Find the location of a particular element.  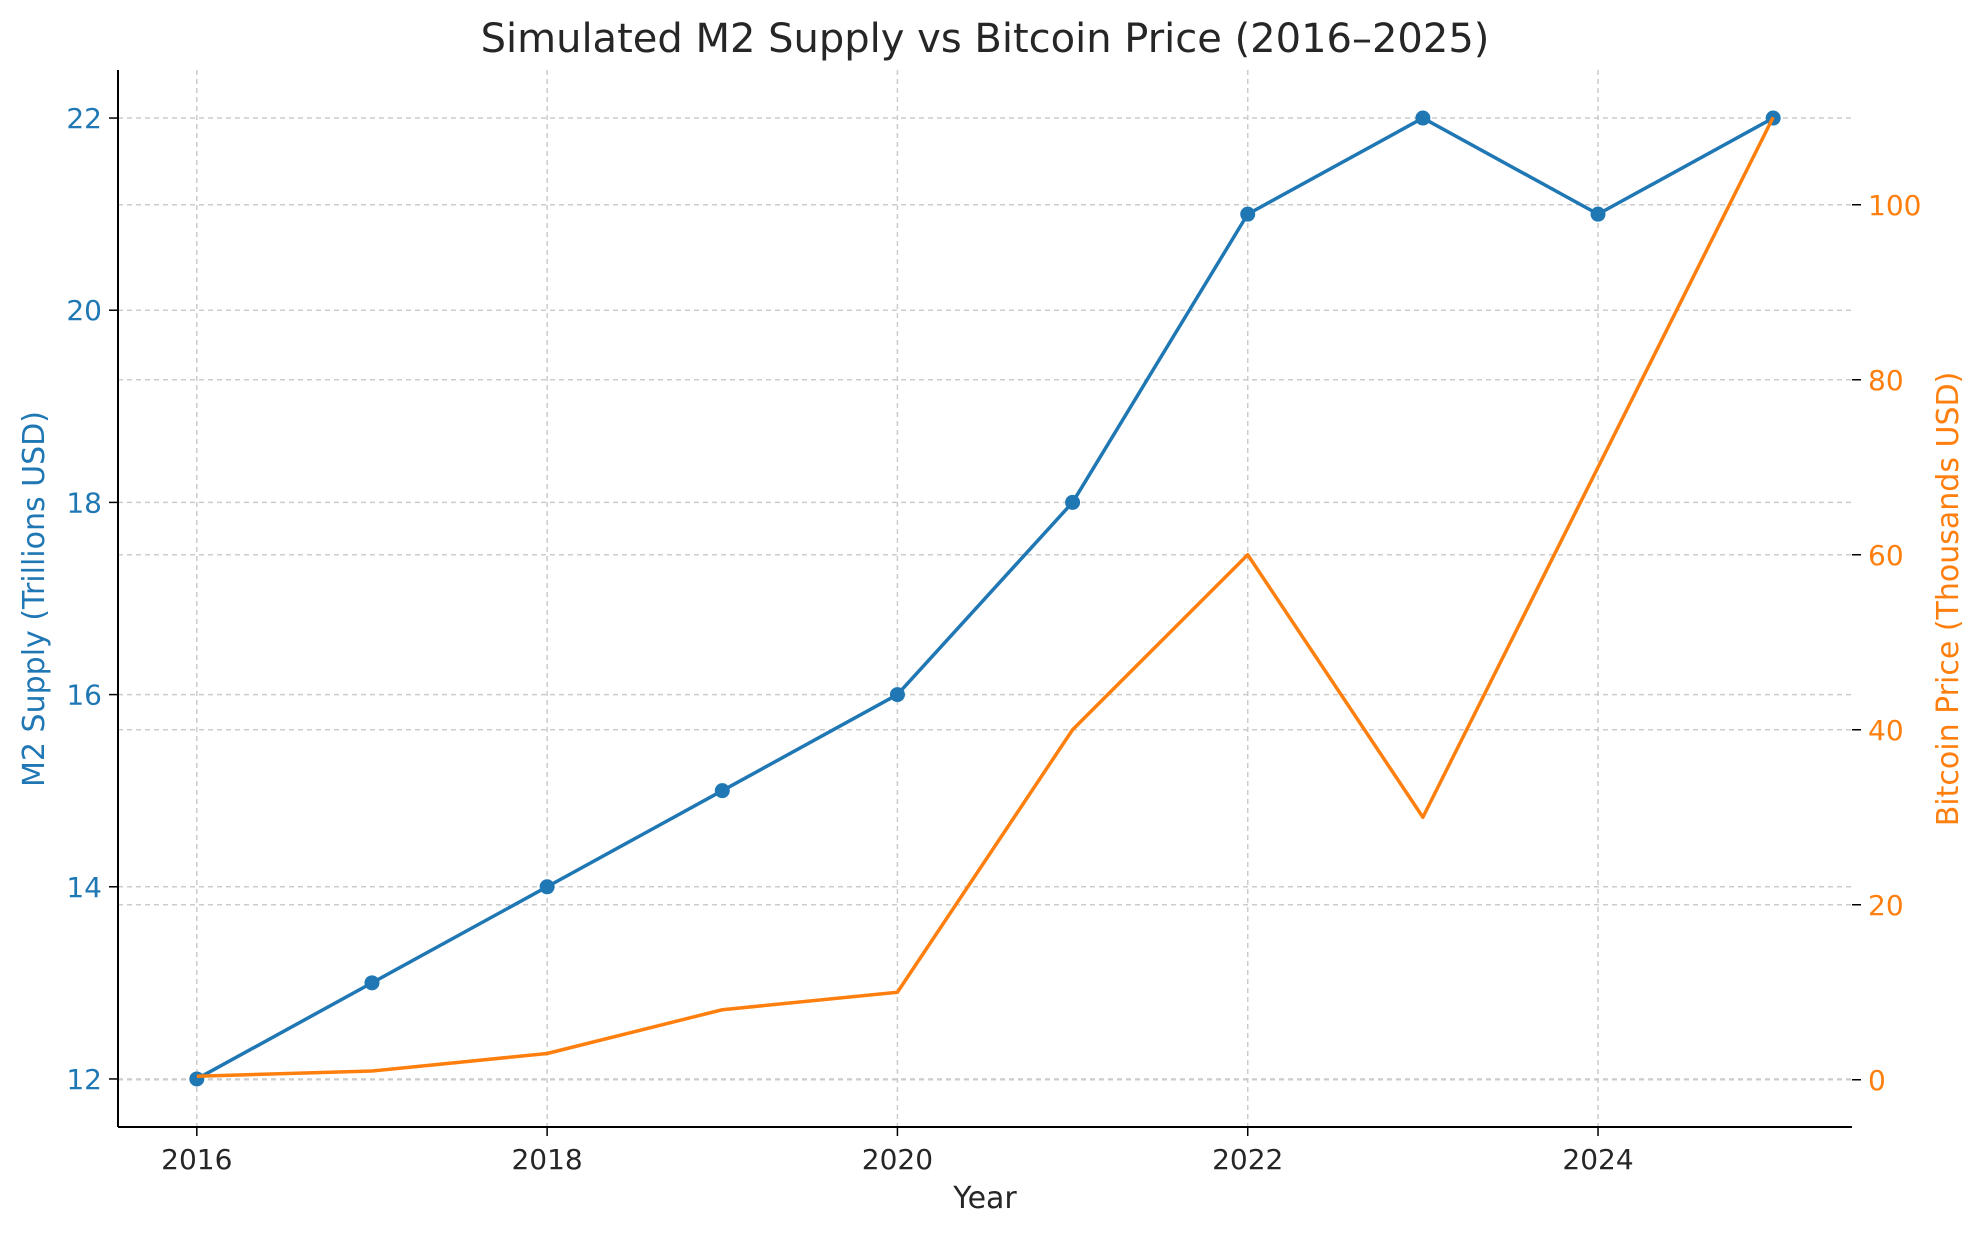

left-y-tick-label: 16 is located at coordinates (84, 695).